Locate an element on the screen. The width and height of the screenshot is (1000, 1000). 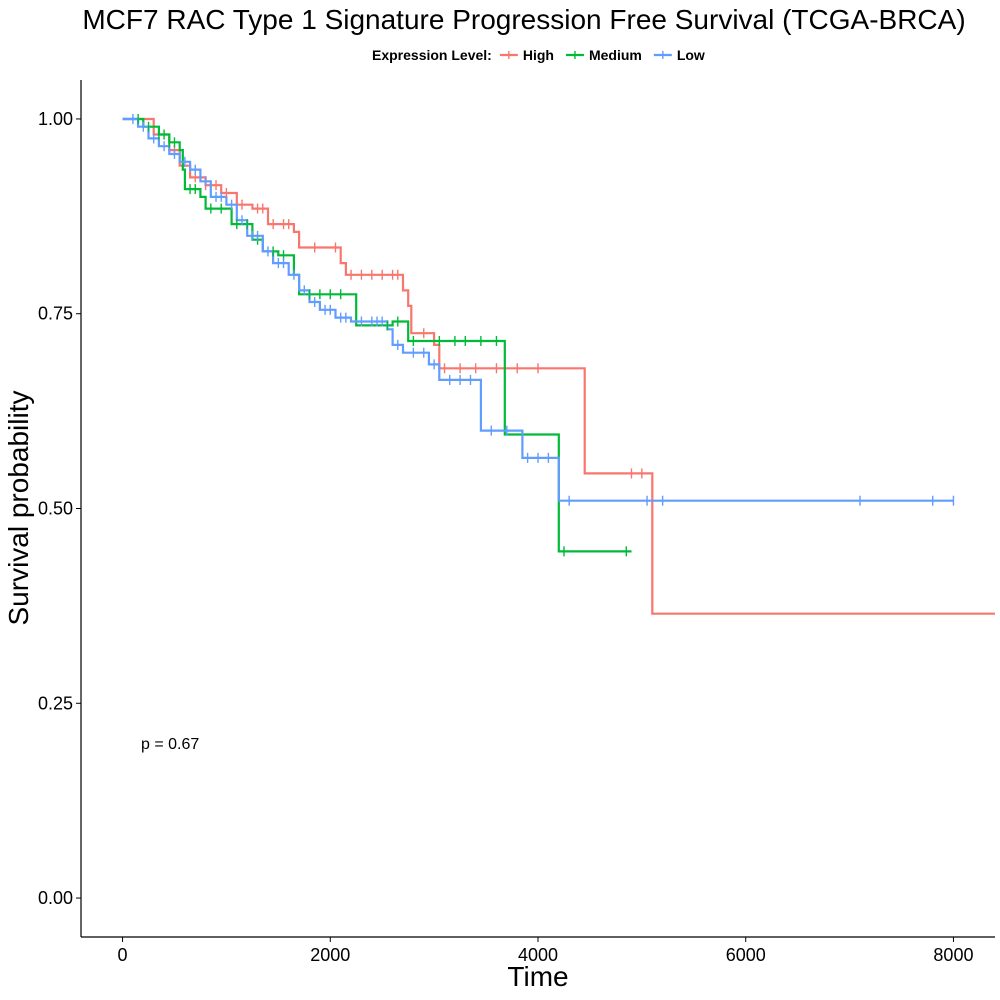
y-tick-label: 0.75 is located at coordinates (55, 314).